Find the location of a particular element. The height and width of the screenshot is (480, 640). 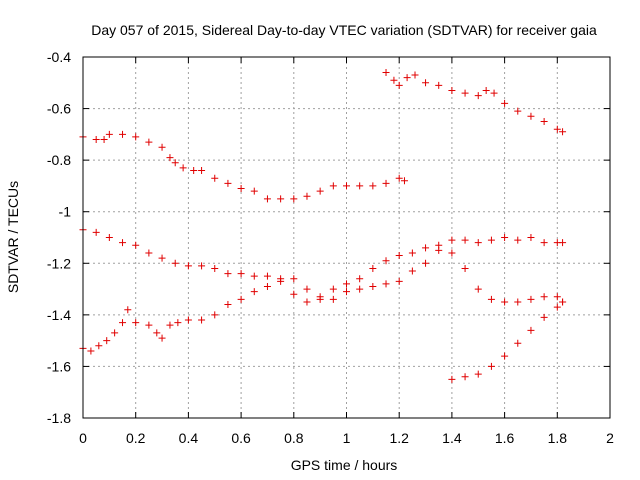

y-axis-label: SDTVAR / TECUs is located at coordinates (13, 237).